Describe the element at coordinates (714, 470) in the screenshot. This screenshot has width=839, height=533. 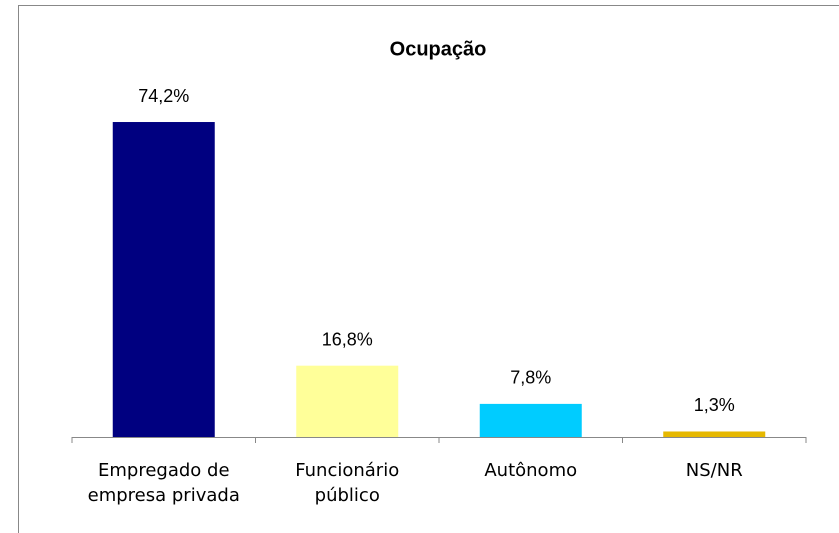
I see `x-tick-label: NS/NR` at that location.